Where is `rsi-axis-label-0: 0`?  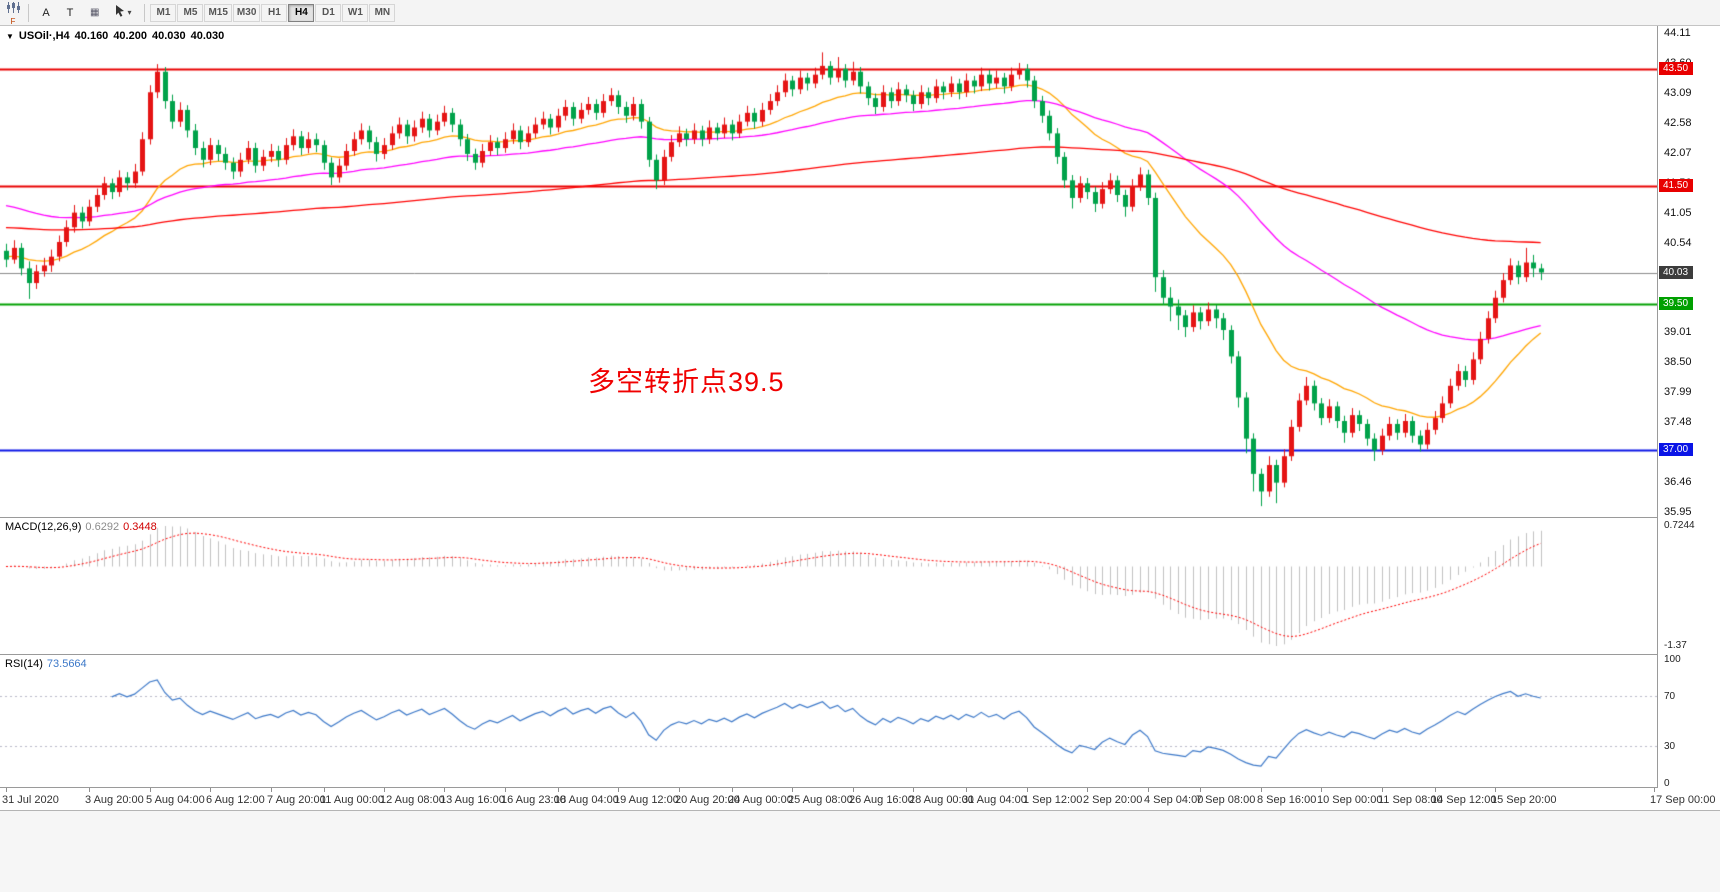 rsi-axis-label-0: 0 is located at coordinates (1667, 783).